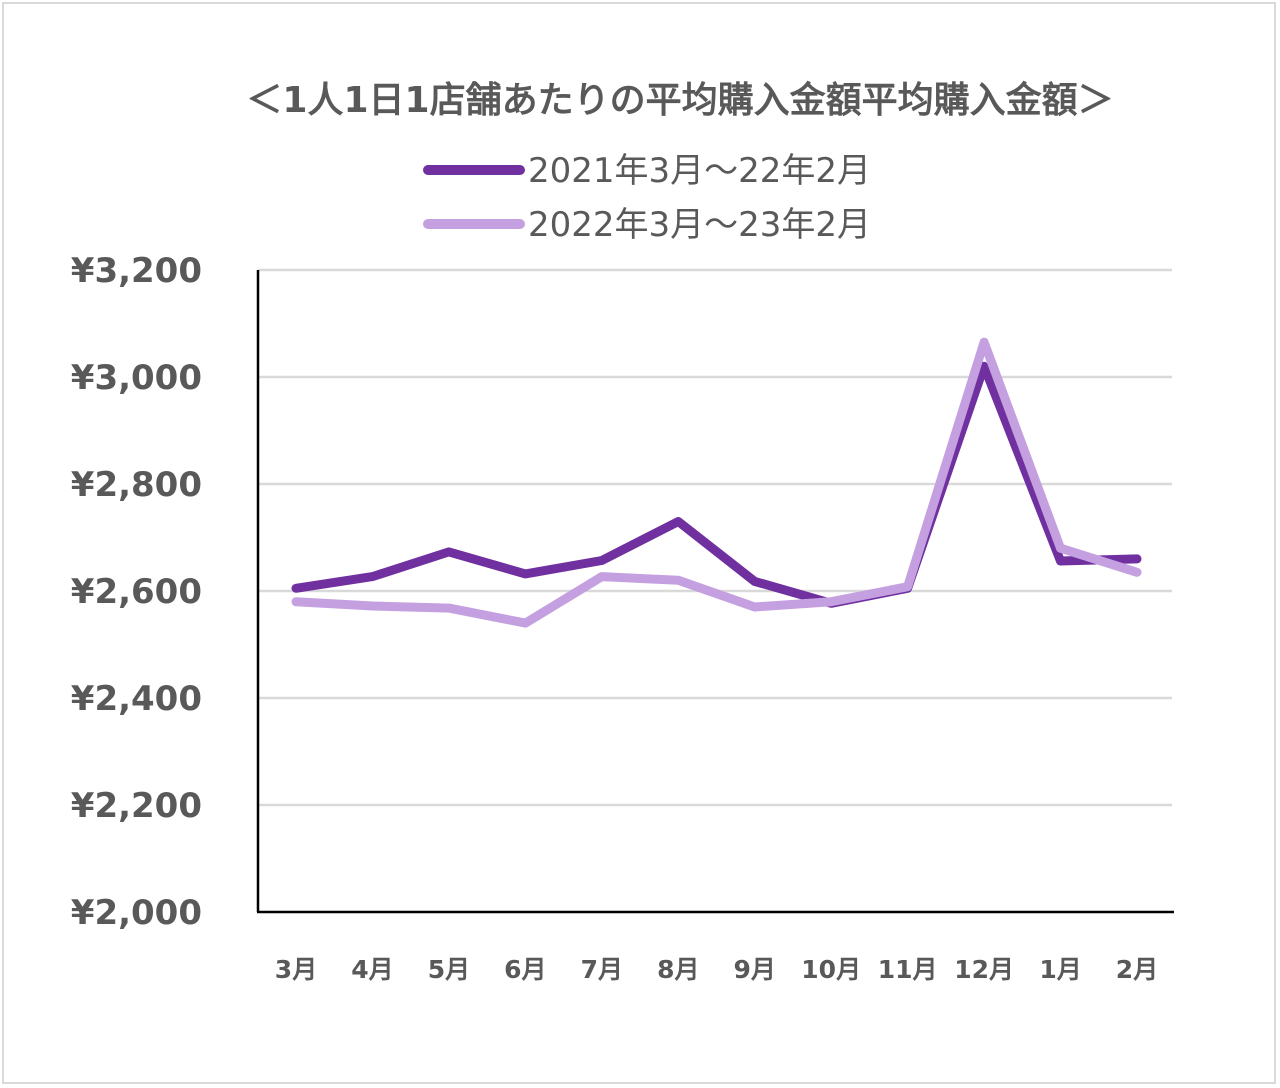  Describe the element at coordinates (296, 969) in the screenshot. I see `x-tick-label: 3月` at that location.